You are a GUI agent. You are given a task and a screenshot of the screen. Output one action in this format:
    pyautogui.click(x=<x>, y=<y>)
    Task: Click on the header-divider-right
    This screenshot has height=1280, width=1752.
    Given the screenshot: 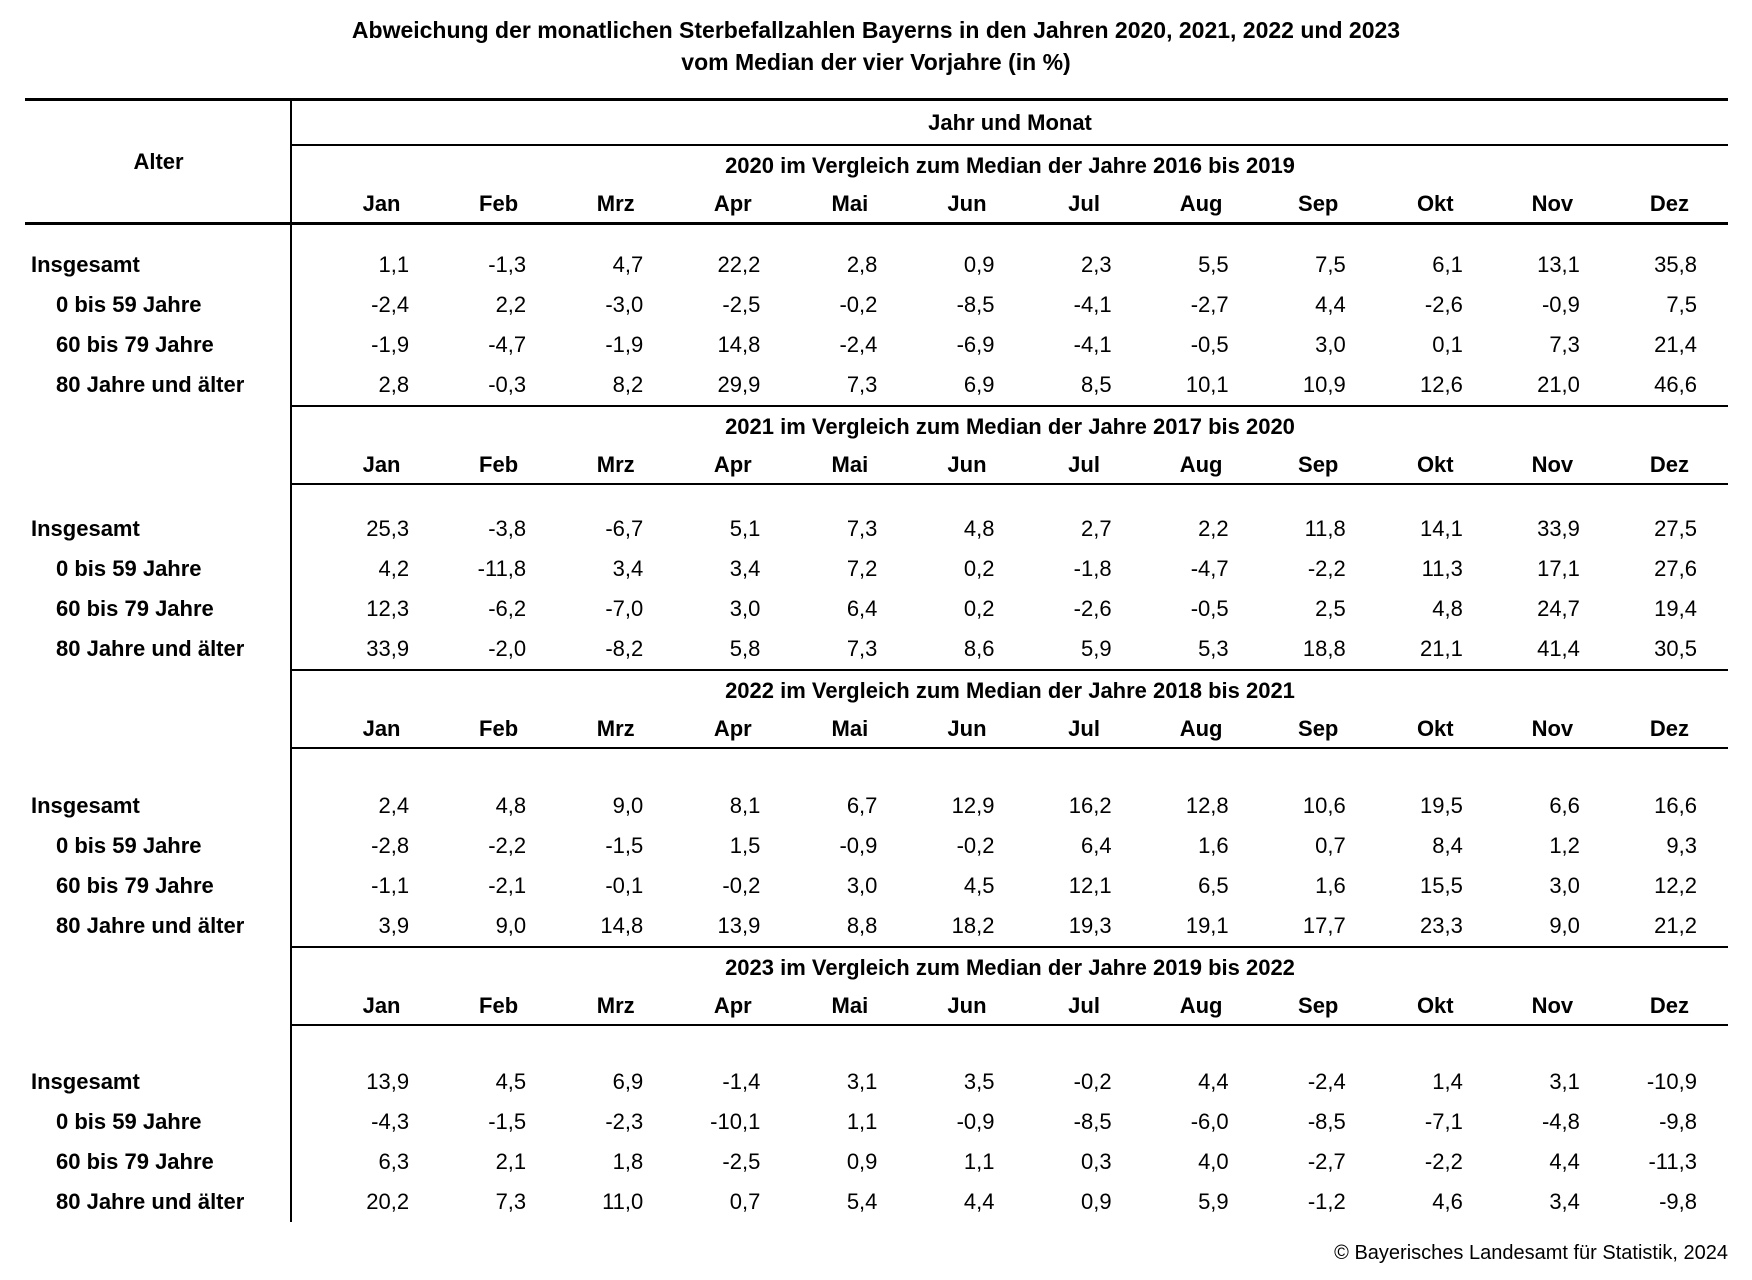 What is the action you would take?
    pyautogui.click(x=876, y=145)
    